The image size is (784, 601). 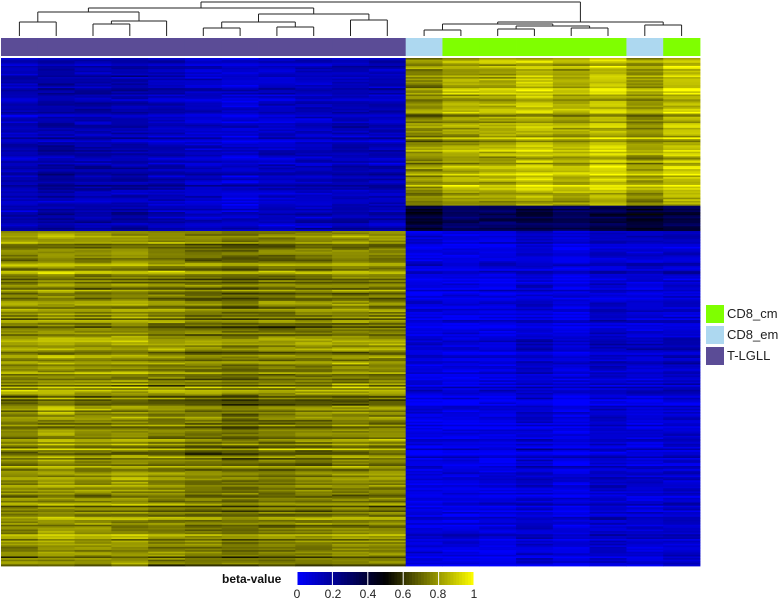 I want to click on column-dendrogram, so click(x=350, y=19).